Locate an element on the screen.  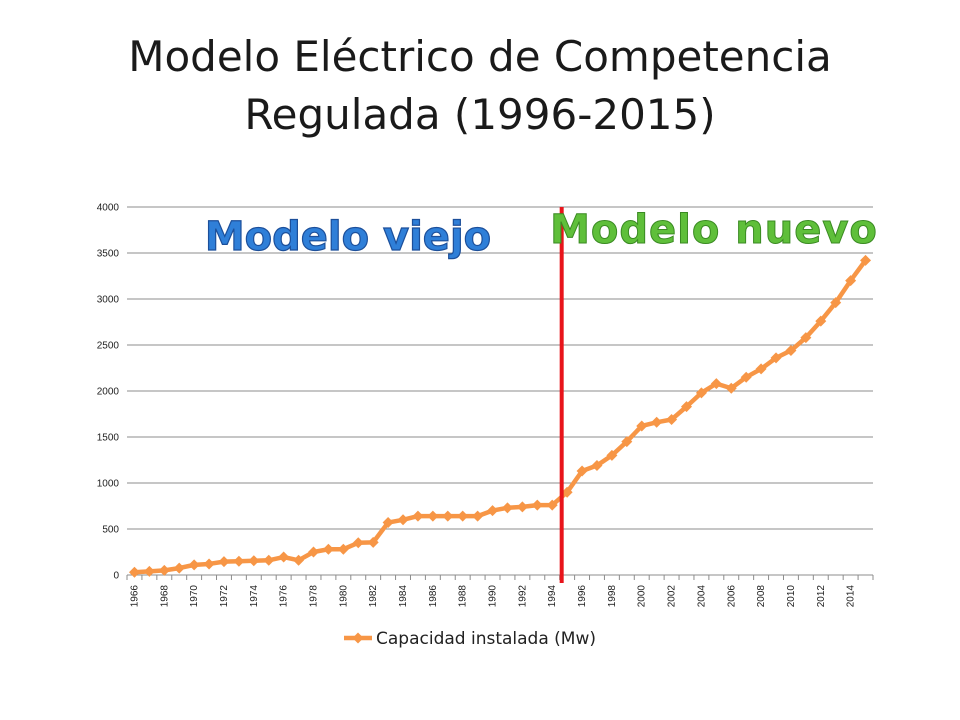
y-tick-label-4000: 4000 is located at coordinates (108, 208).